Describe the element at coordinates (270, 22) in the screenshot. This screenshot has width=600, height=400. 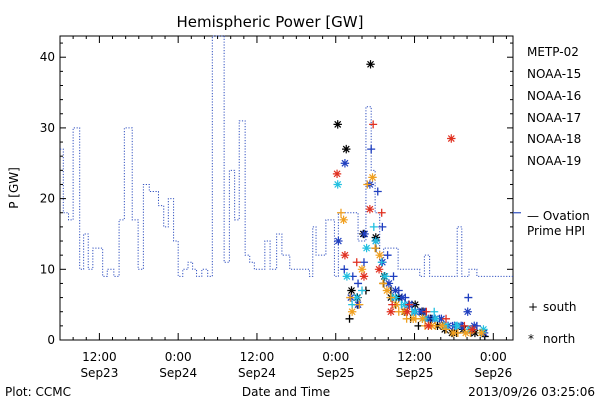
I see `chart-title: Hemispheric Power [GW]` at that location.